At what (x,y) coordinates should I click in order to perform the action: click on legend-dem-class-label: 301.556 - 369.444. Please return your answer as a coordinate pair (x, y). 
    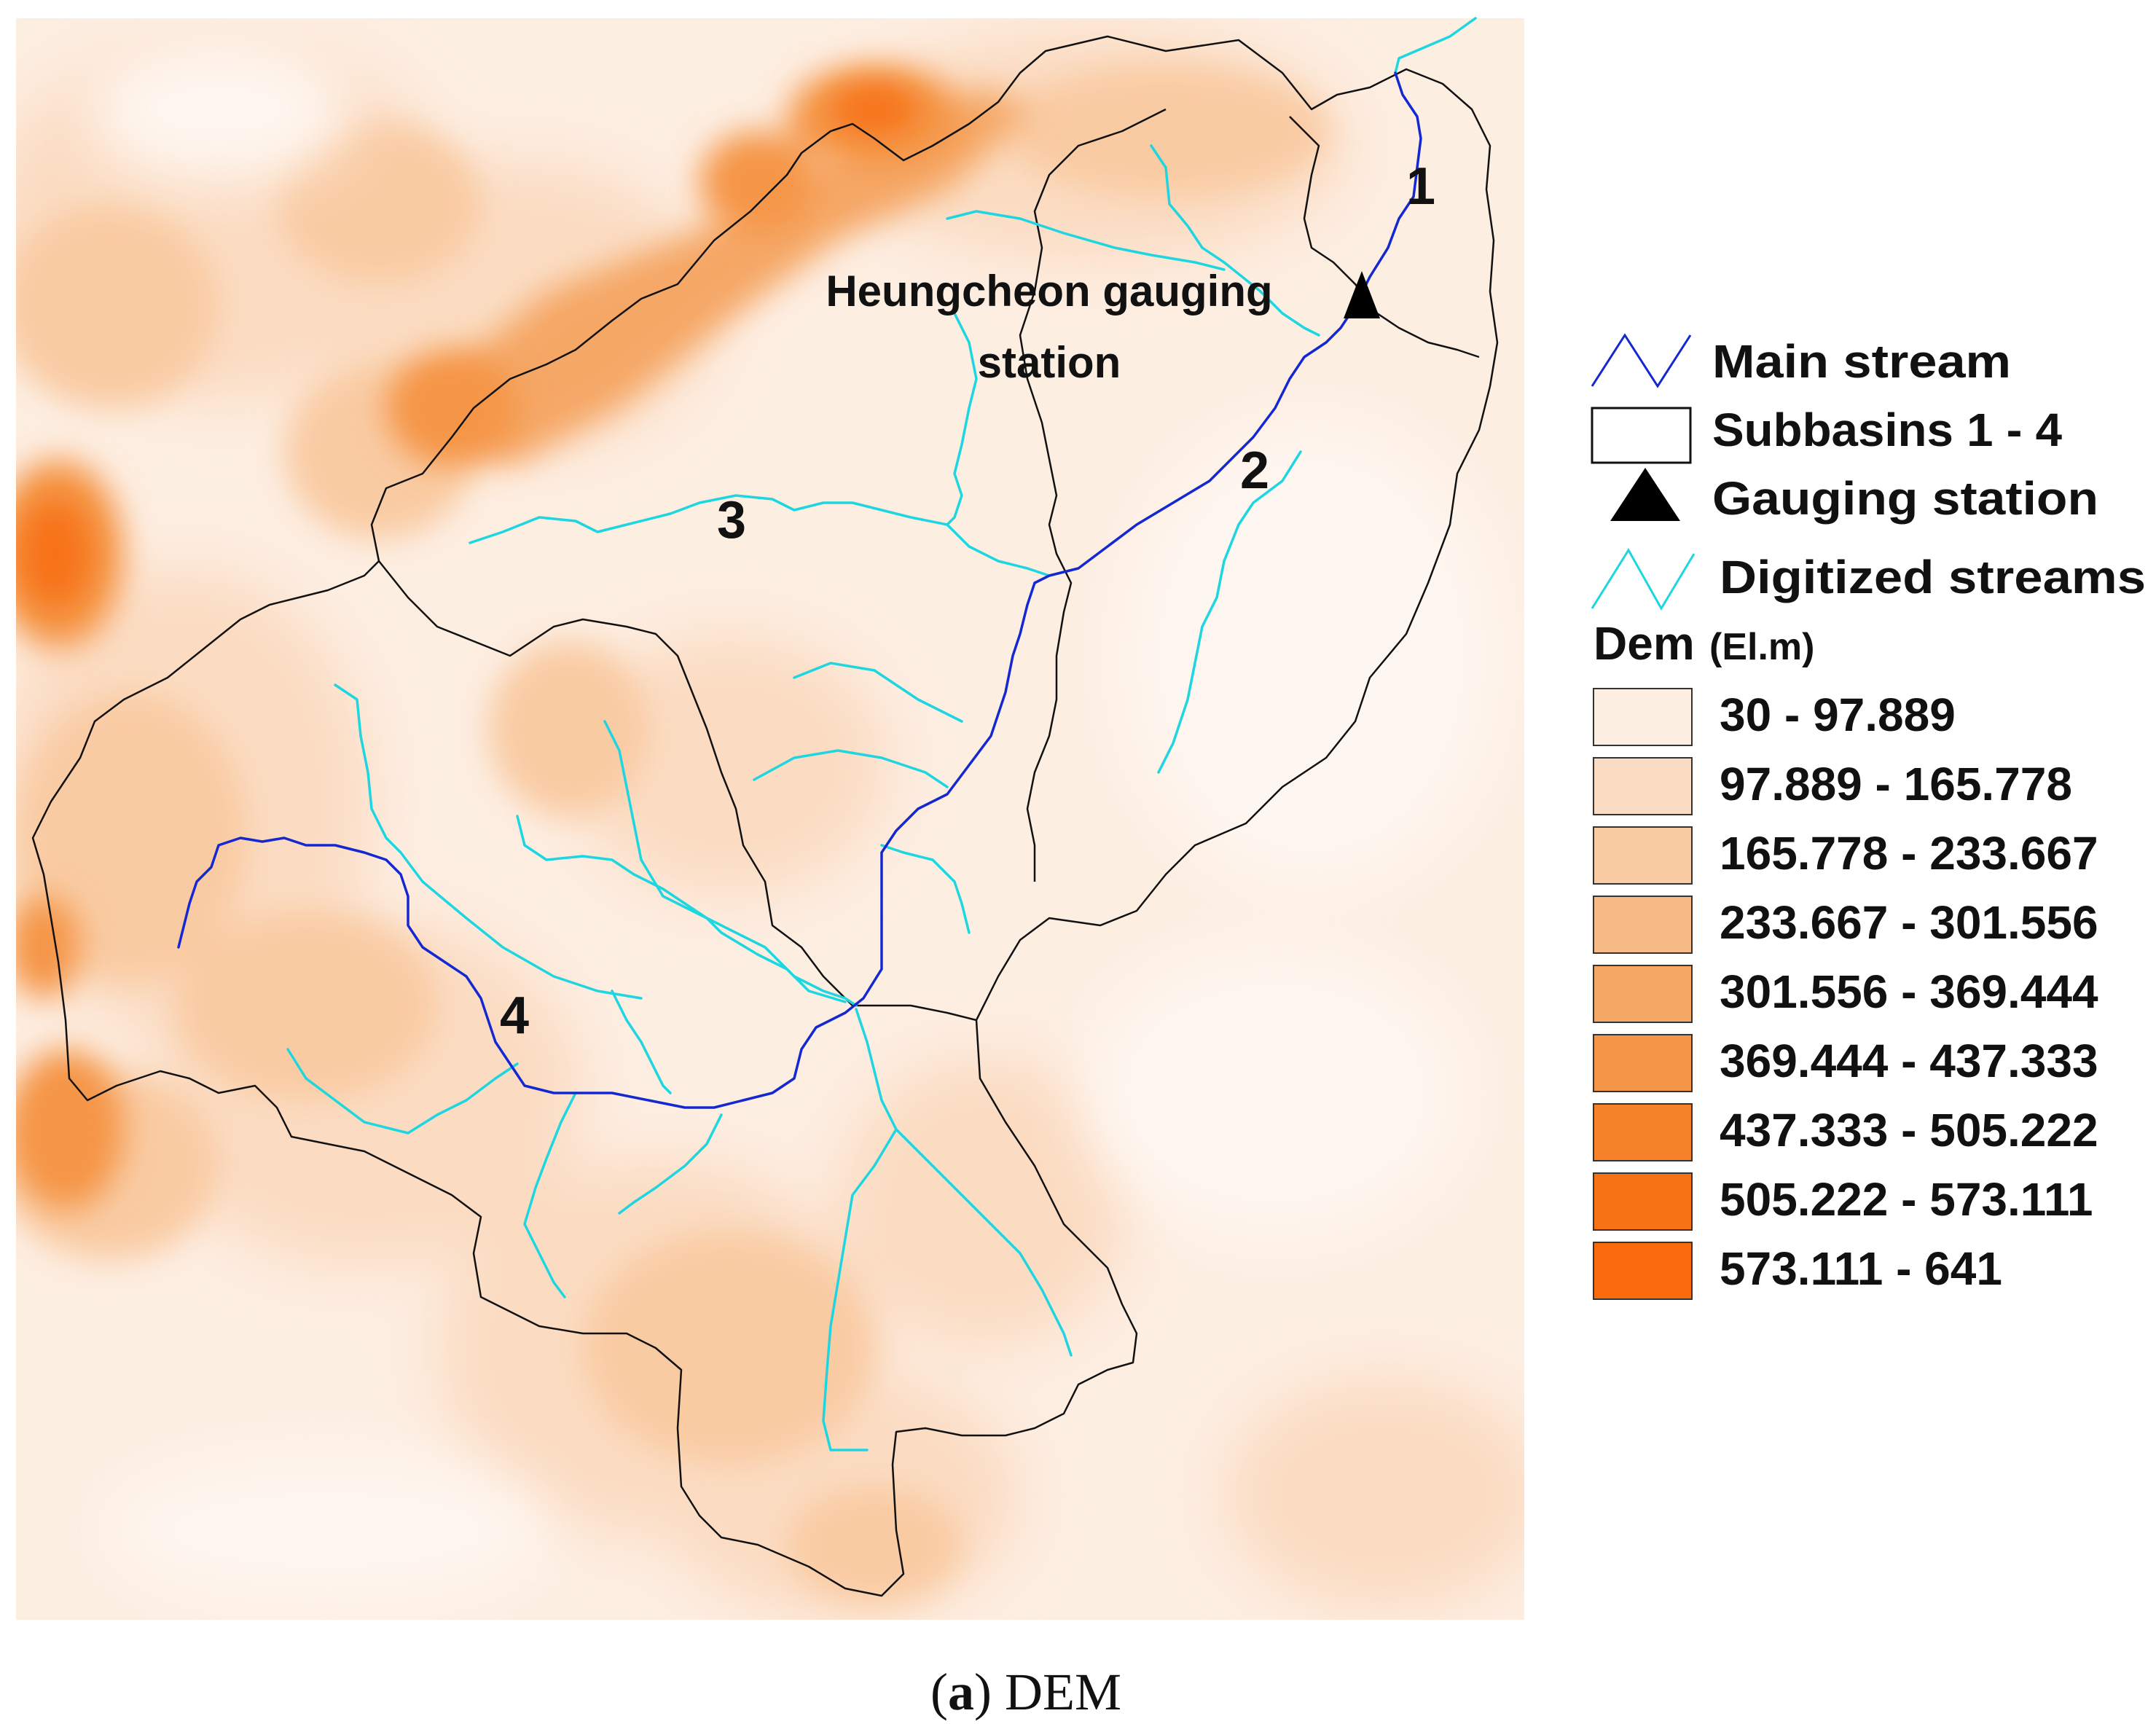
    Looking at the image, I should click on (1909, 992).